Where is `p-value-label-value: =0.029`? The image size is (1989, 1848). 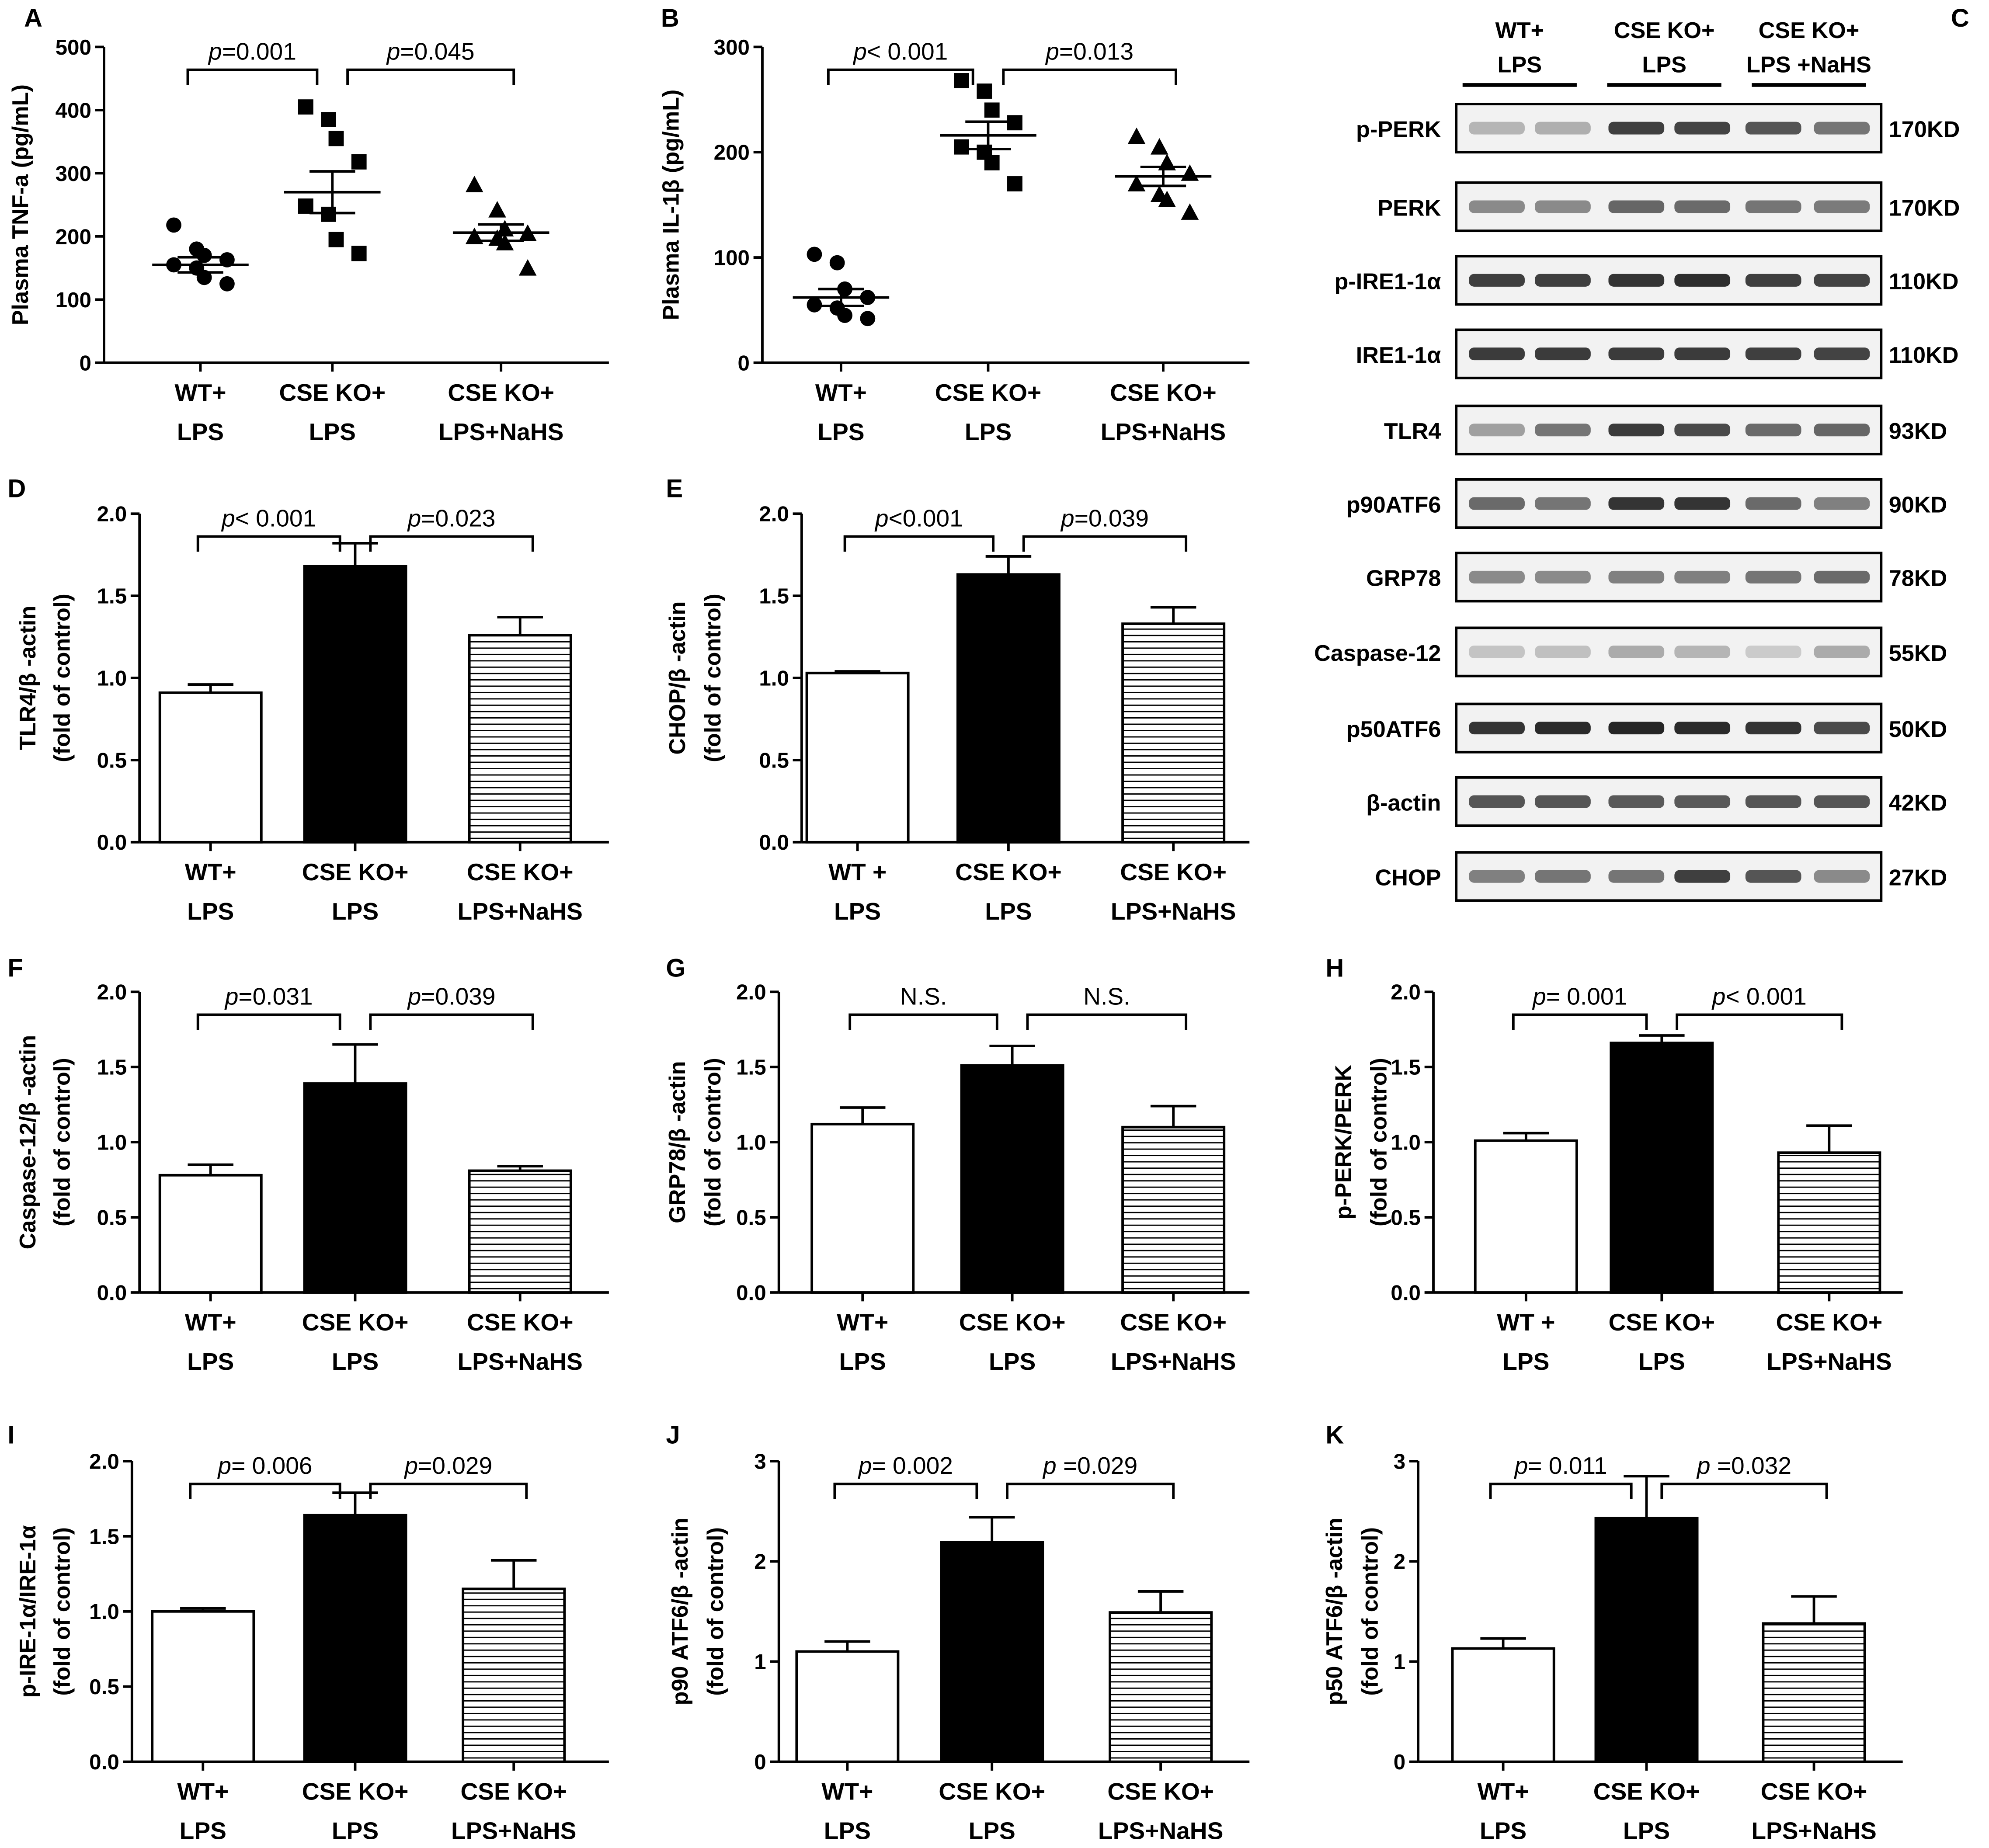 p-value-label-value: =0.029 is located at coordinates (1097, 1466).